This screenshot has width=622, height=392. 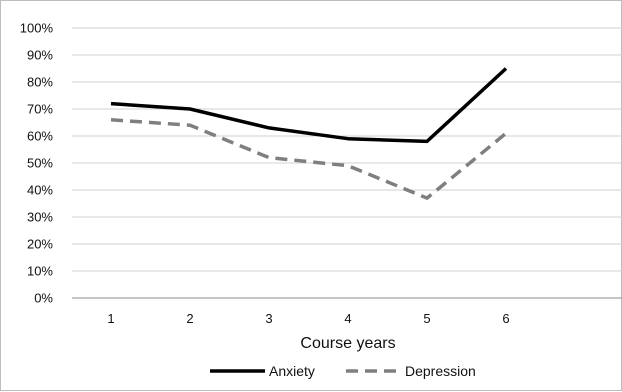 I want to click on y-tick-label: 100%, so click(x=37, y=28).